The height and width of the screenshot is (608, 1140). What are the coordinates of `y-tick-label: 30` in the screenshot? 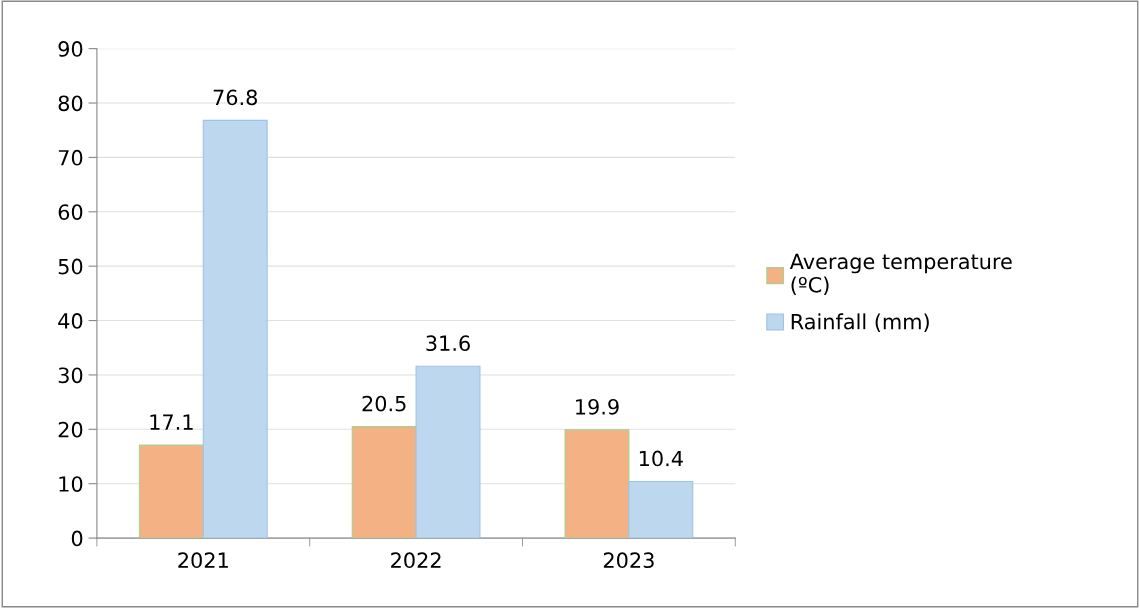 It's located at (70, 375).